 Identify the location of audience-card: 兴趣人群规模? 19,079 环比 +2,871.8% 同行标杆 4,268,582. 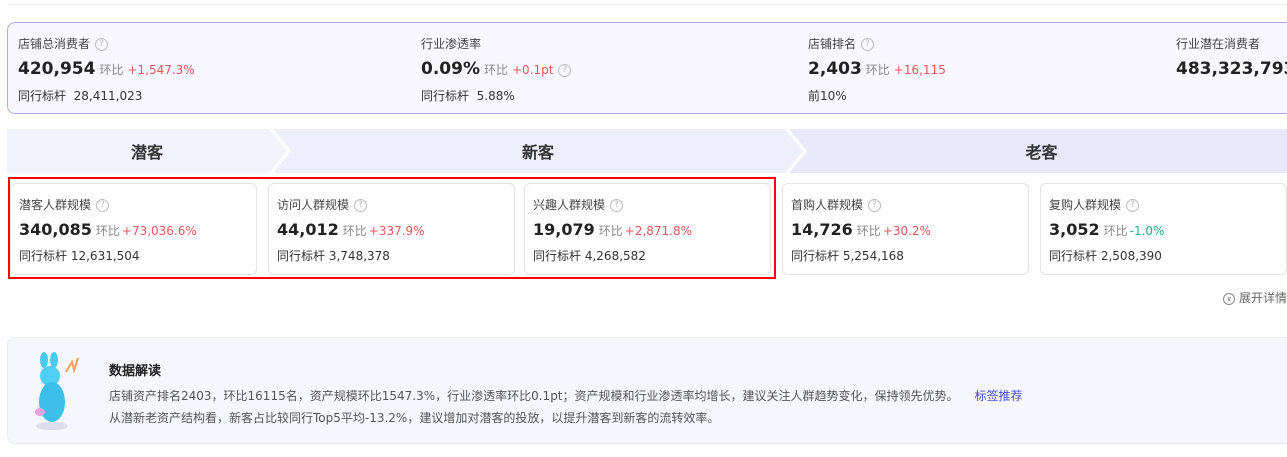
(647, 229).